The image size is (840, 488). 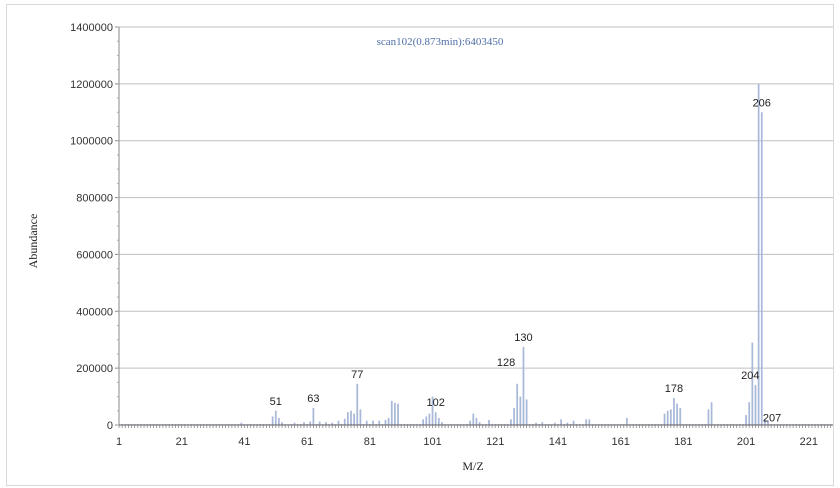 I want to click on x-tick-label: 221, so click(x=809, y=442).